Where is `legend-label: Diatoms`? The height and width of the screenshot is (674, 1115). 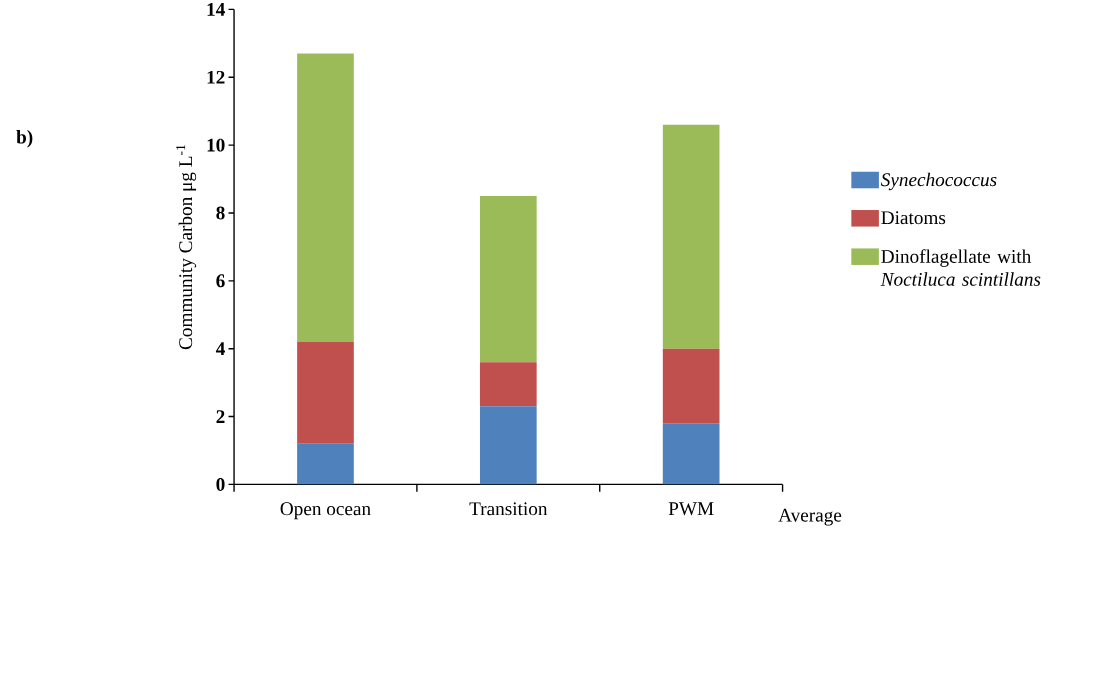
legend-label: Diatoms is located at coordinates (913, 217).